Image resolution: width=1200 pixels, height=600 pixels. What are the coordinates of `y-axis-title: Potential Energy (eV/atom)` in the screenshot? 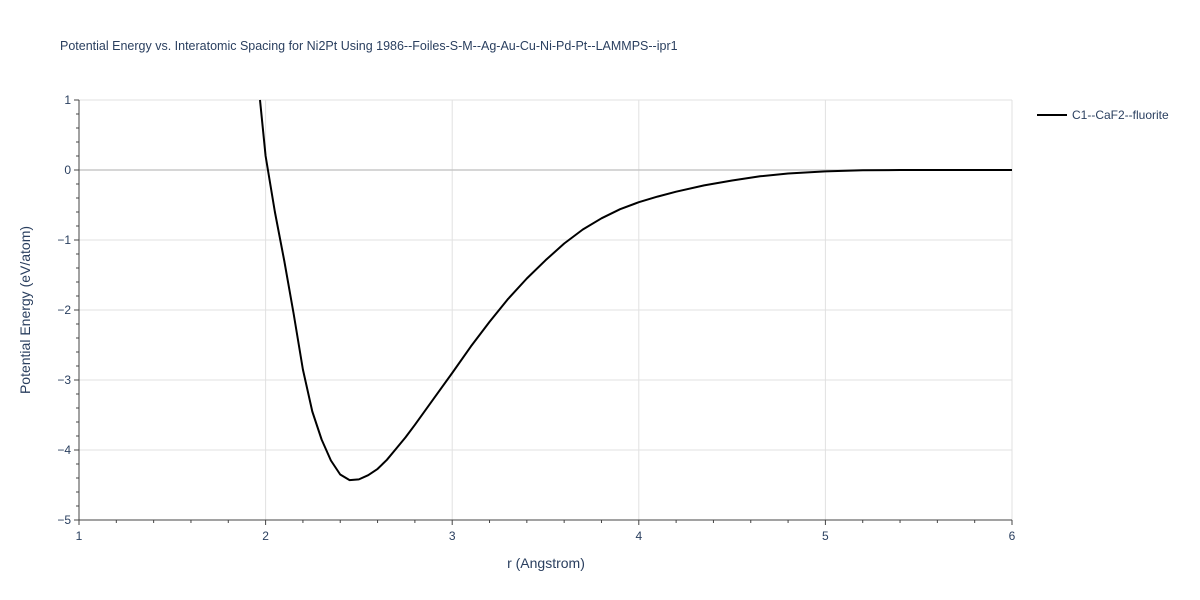 It's located at (25, 310).